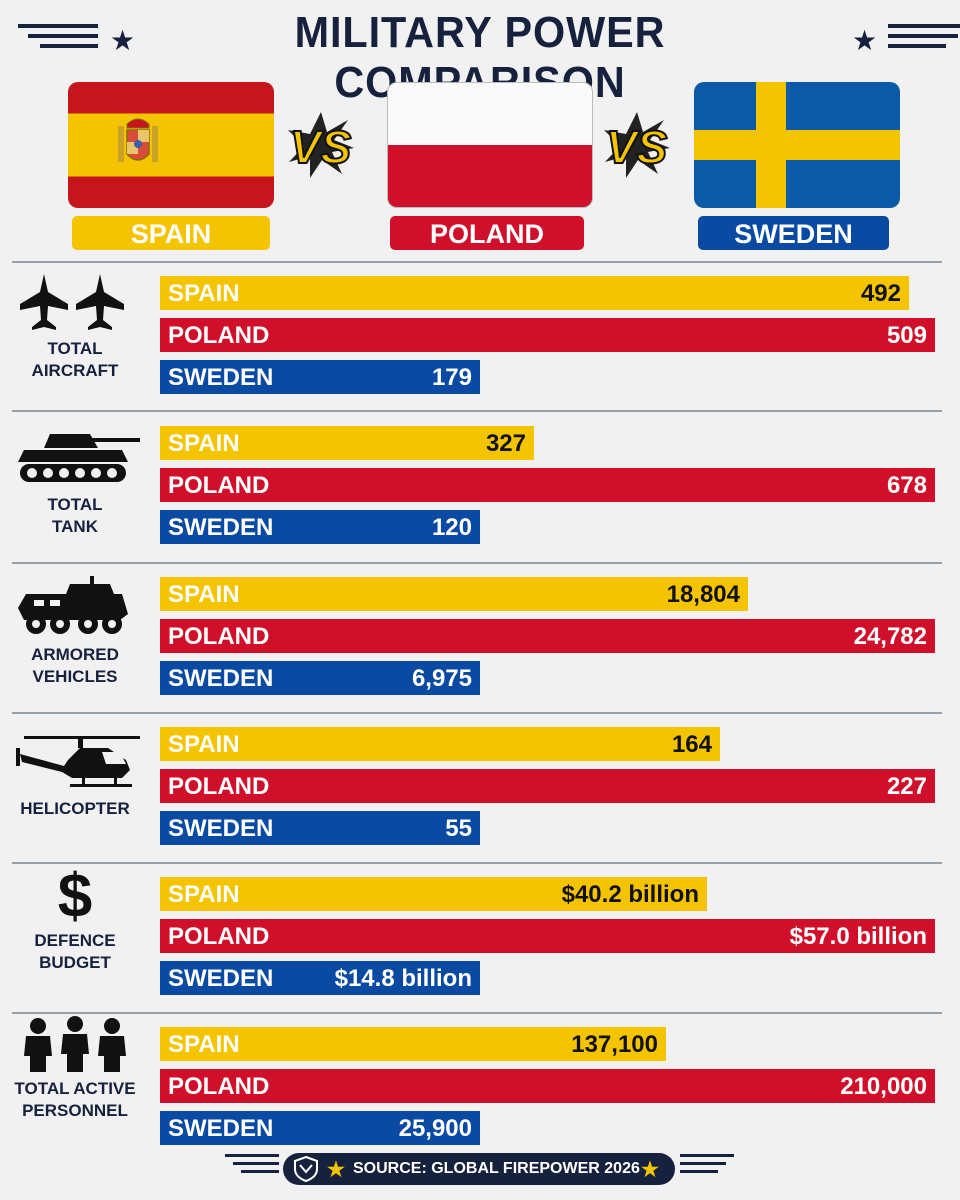 The height and width of the screenshot is (1200, 960). What do you see at coordinates (138, 140) in the screenshot?
I see `coat-of-arms-icon` at bounding box center [138, 140].